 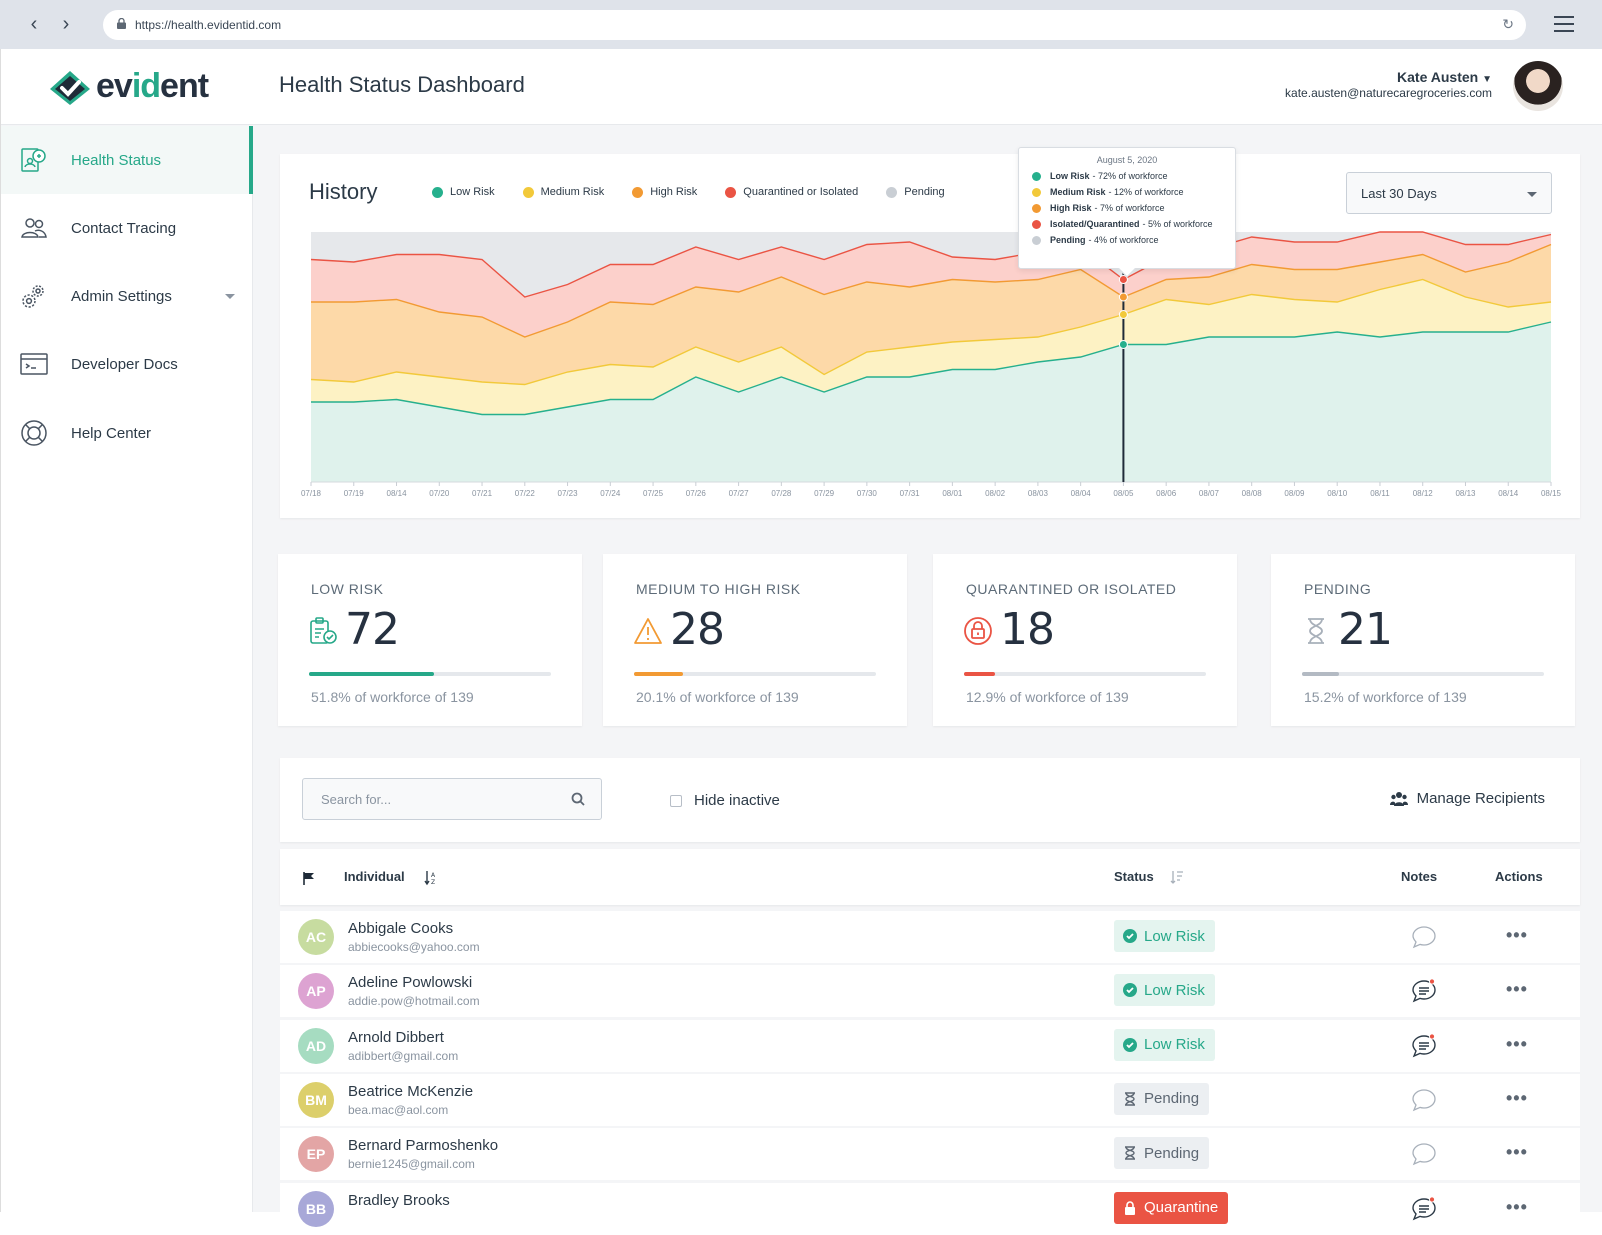 What do you see at coordinates (127, 228) in the screenshot?
I see `sidebar-item-contact-tracing: Contact Tracing` at bounding box center [127, 228].